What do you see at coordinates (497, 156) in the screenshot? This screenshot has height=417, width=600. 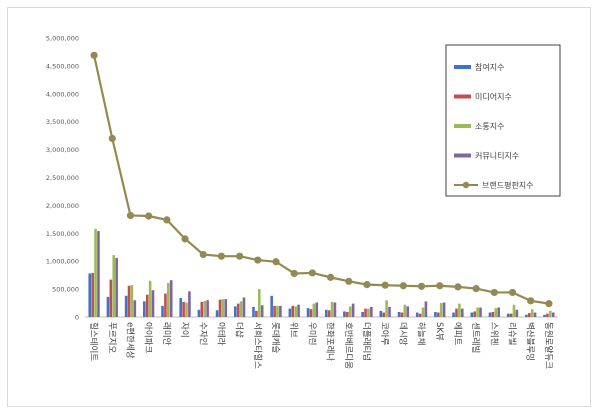 I see `legend-label: 커뮤니티지수` at bounding box center [497, 156].